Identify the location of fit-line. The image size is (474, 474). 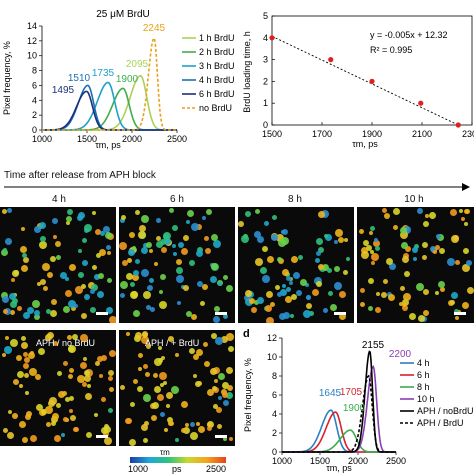
(365, 80).